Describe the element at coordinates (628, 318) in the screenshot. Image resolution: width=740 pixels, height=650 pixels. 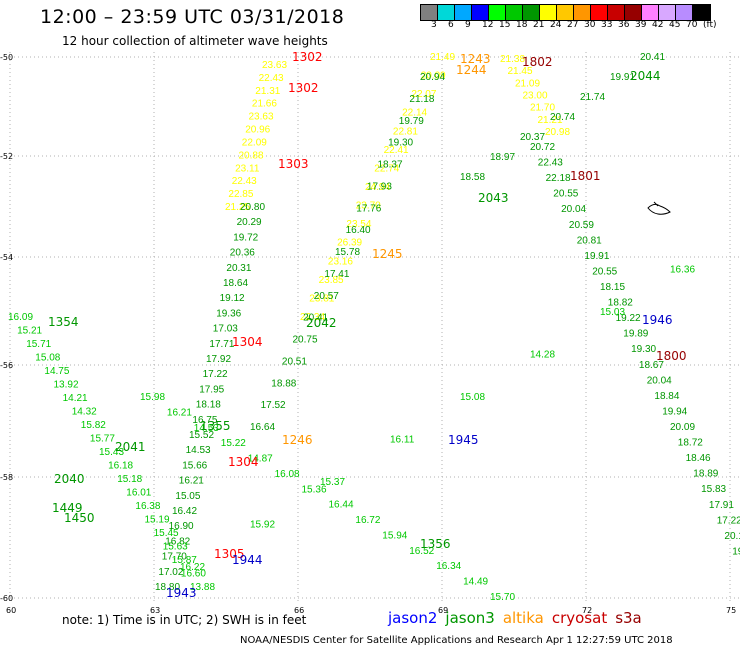
I see `swh-value: 19.22` at that location.